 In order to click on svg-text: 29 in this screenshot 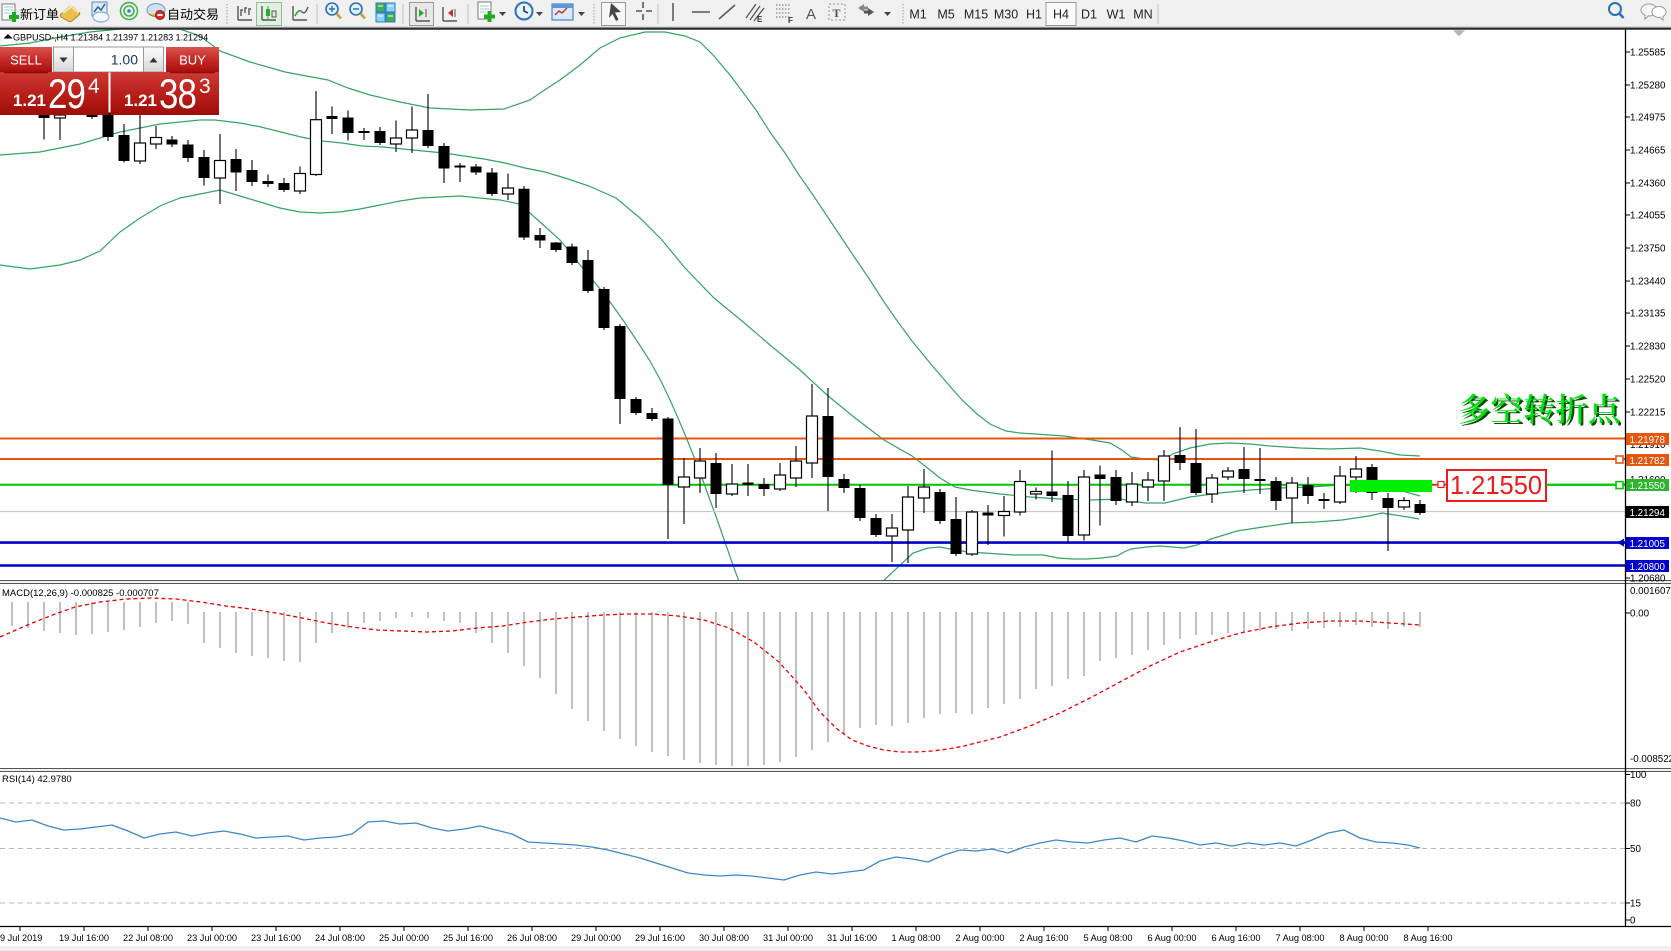, I will do `click(66, 94)`.